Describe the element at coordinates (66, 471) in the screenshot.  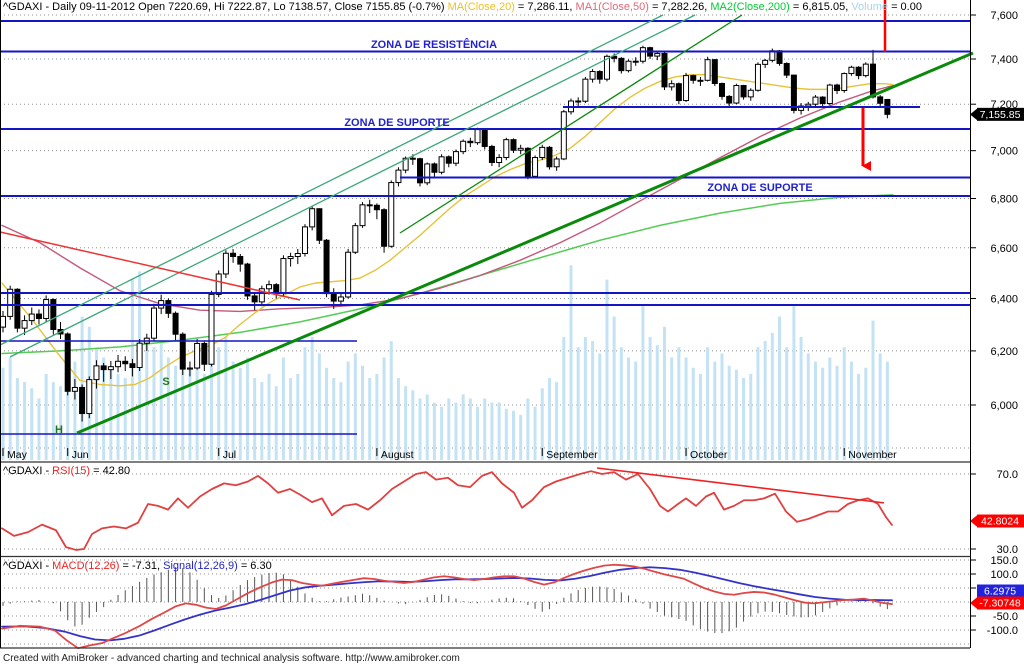
I see `rsi-panel-header: ^GDAXI - RSI(15) = 42.80` at that location.